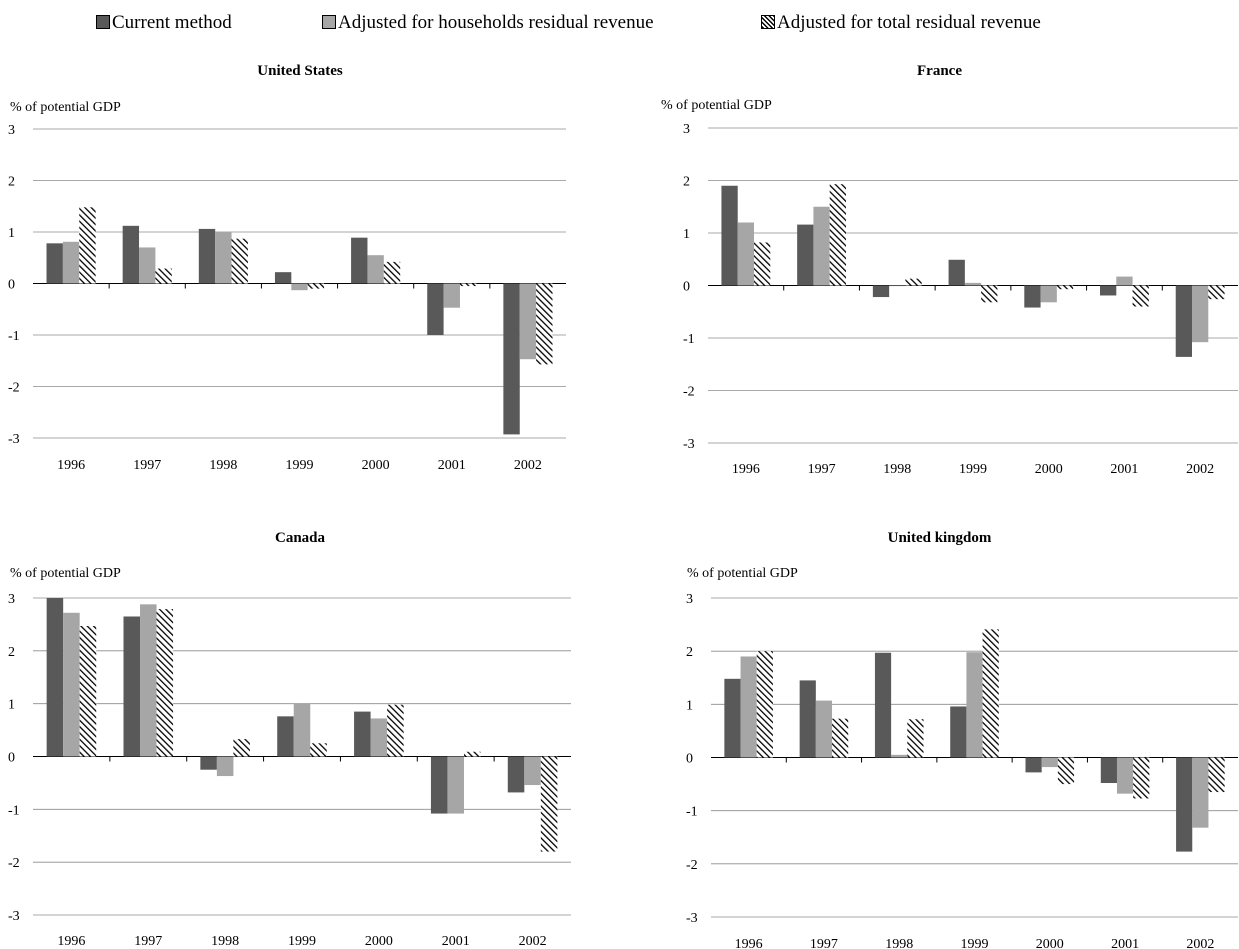  I want to click on panel-title: France, so click(939, 71).